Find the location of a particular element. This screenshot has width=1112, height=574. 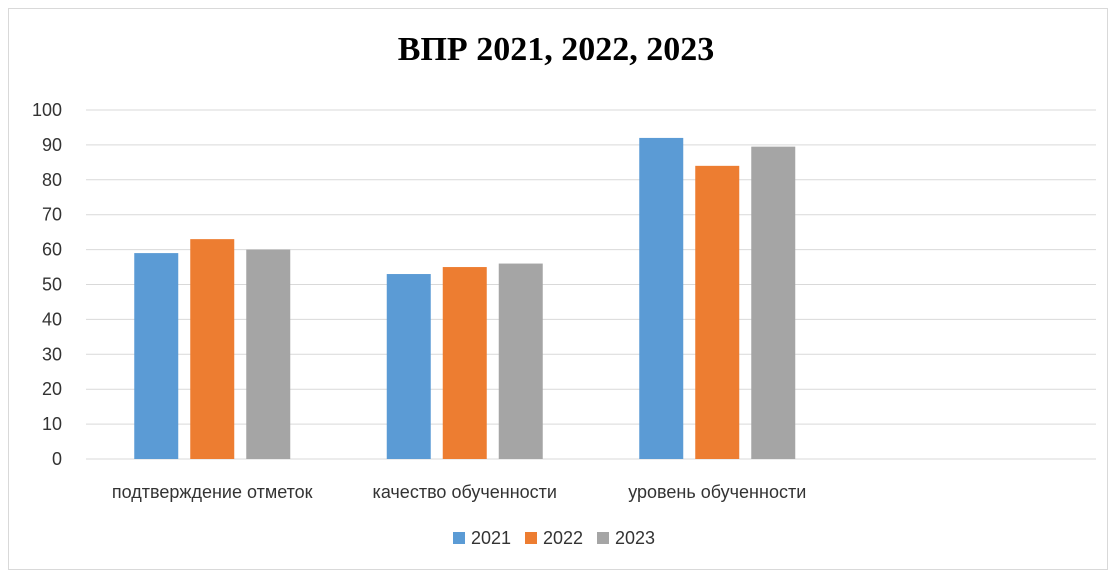

x-category-label: уровень обученности is located at coordinates (717, 492).